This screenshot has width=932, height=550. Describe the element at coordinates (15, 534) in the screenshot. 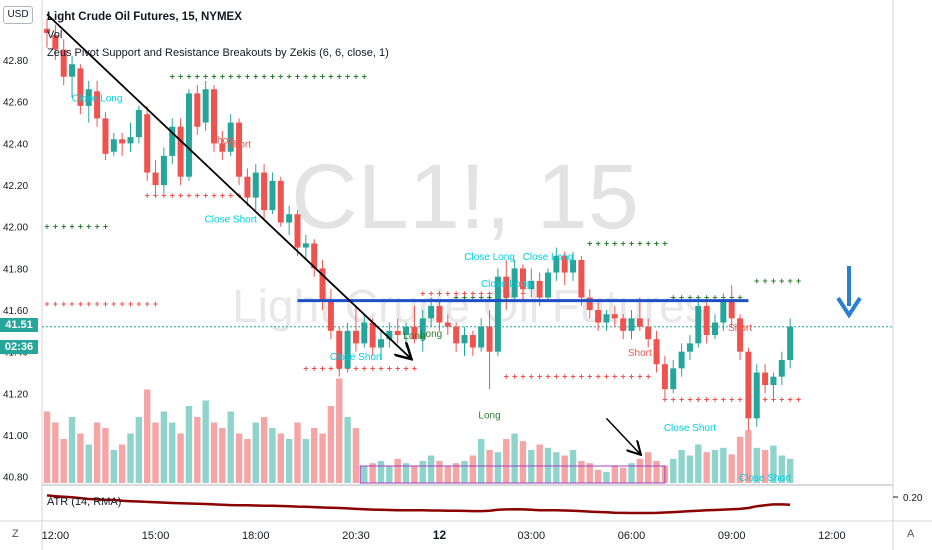

I see `z-icon: Z` at that location.